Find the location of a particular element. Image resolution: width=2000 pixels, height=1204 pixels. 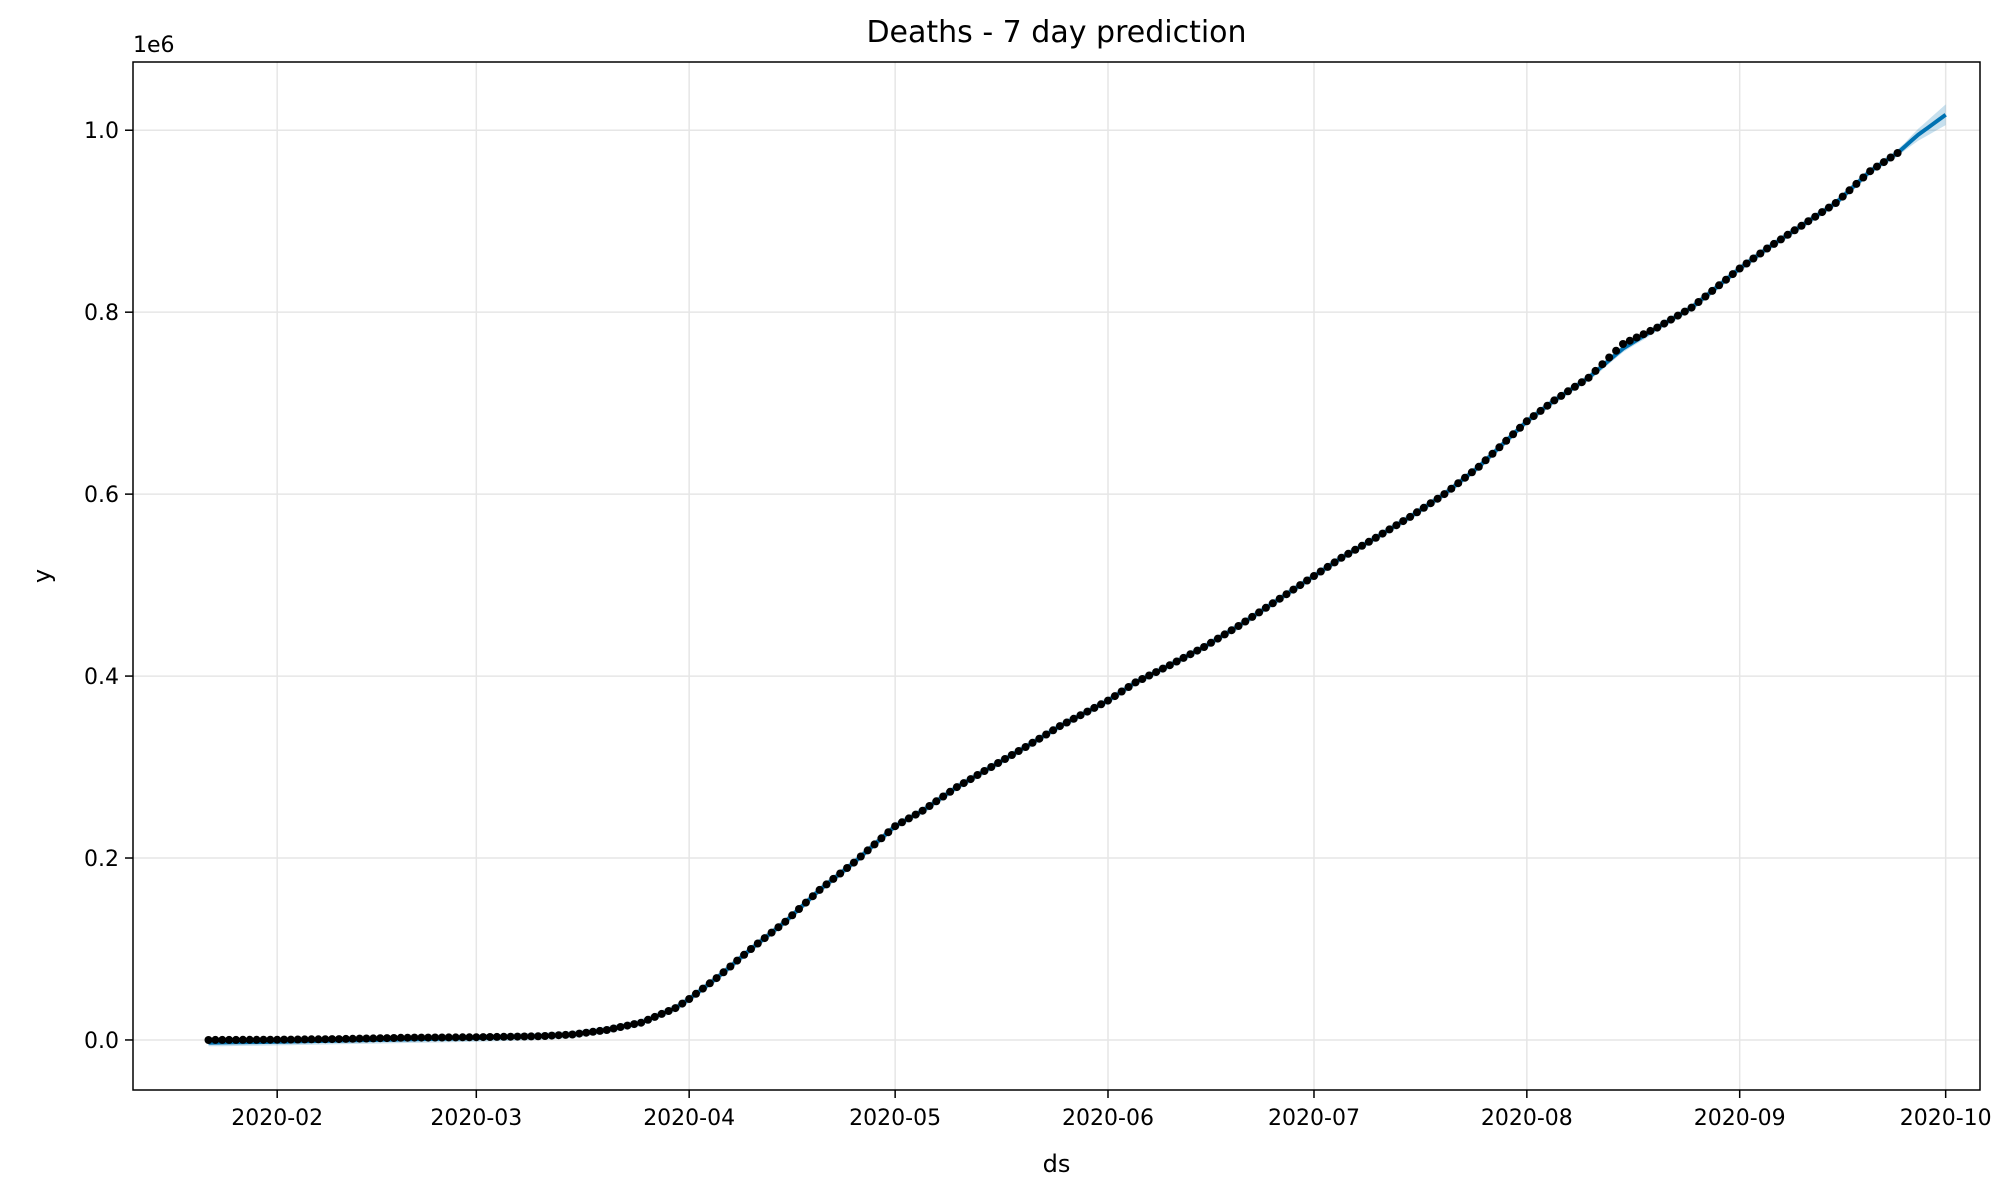

y-tick-label: 0.8 is located at coordinates (101, 313).